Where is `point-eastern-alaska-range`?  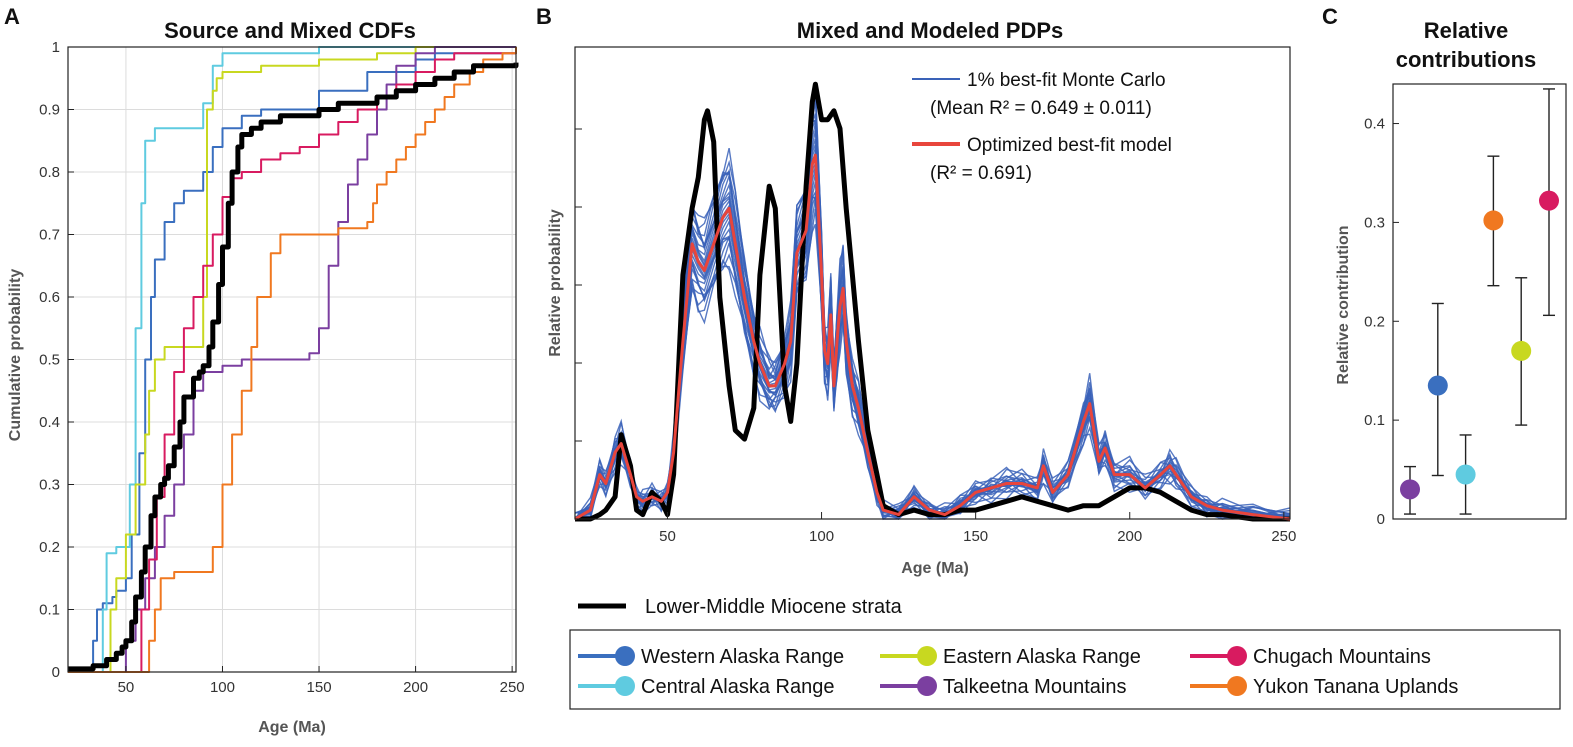
point-eastern-alaska-range is located at coordinates (1521, 350).